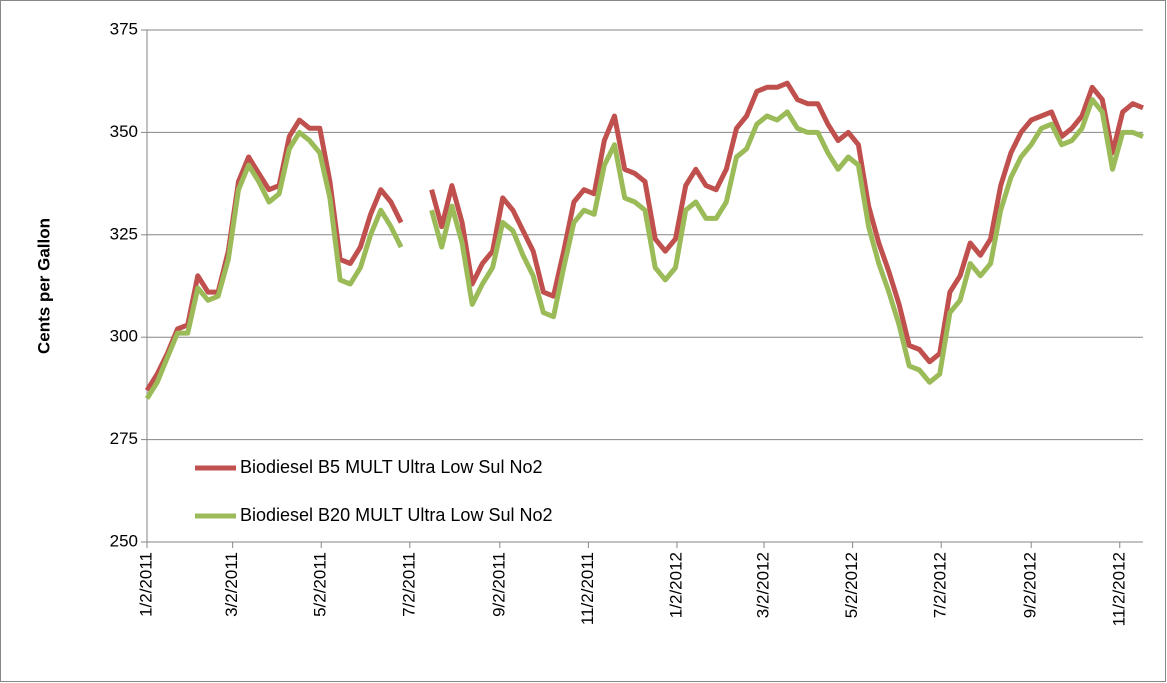 The image size is (1167, 683). Describe the element at coordinates (1030, 585) in the screenshot. I see `x-tick-label: 9/2/2012` at that location.